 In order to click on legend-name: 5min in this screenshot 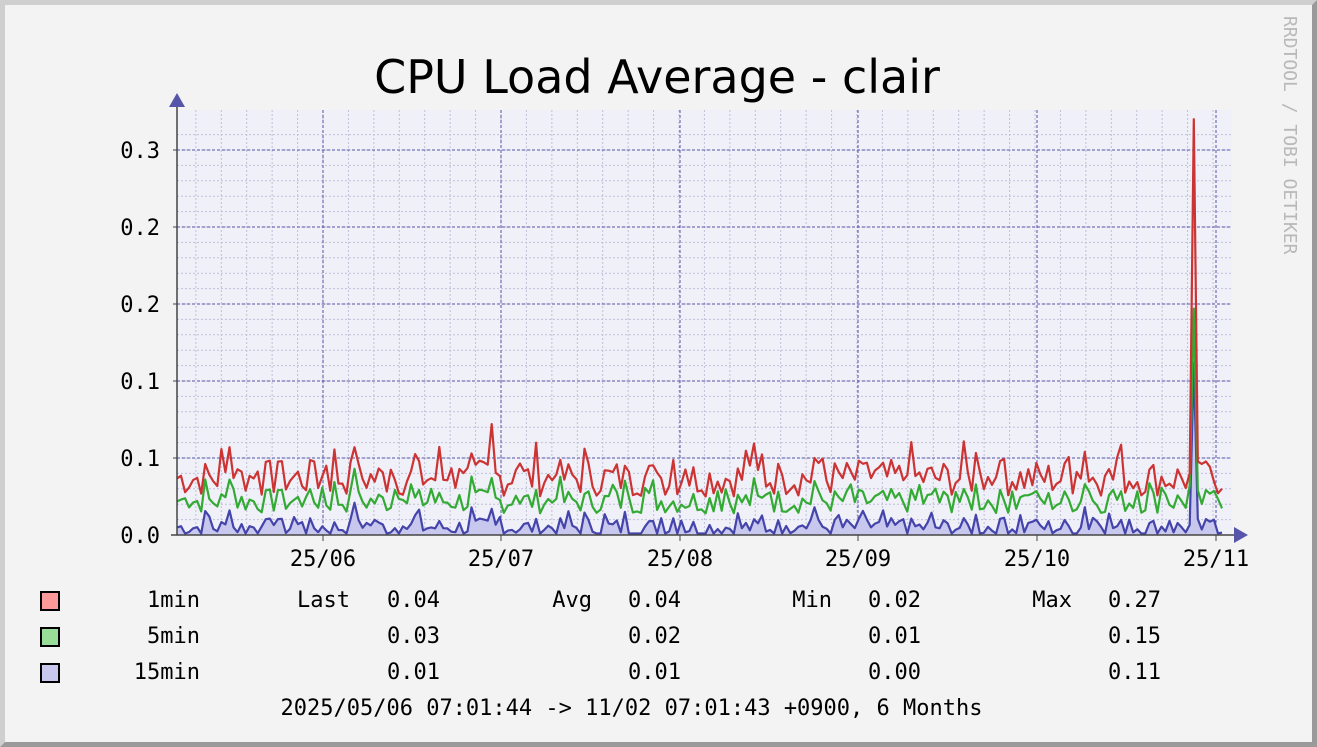, I will do `click(173, 636)`.